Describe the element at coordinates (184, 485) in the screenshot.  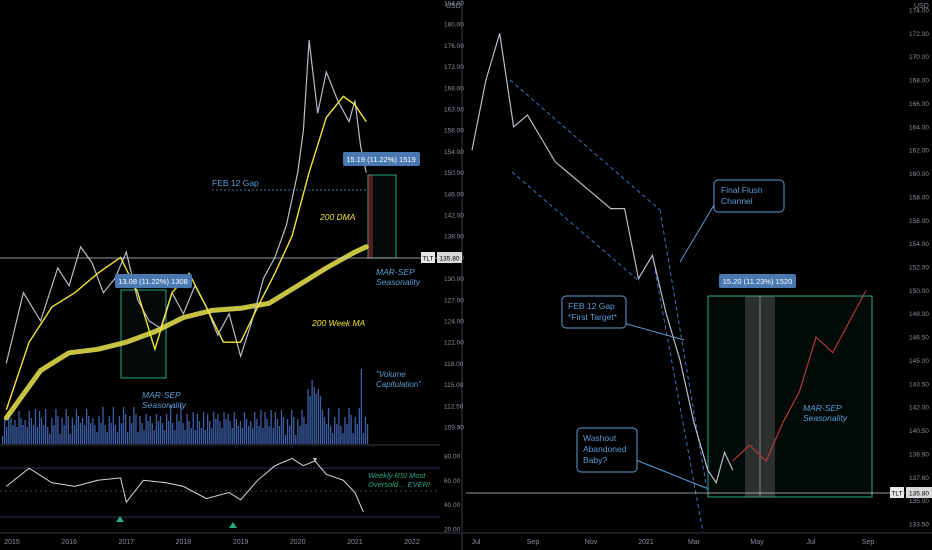
I see `rsi-line` at that location.